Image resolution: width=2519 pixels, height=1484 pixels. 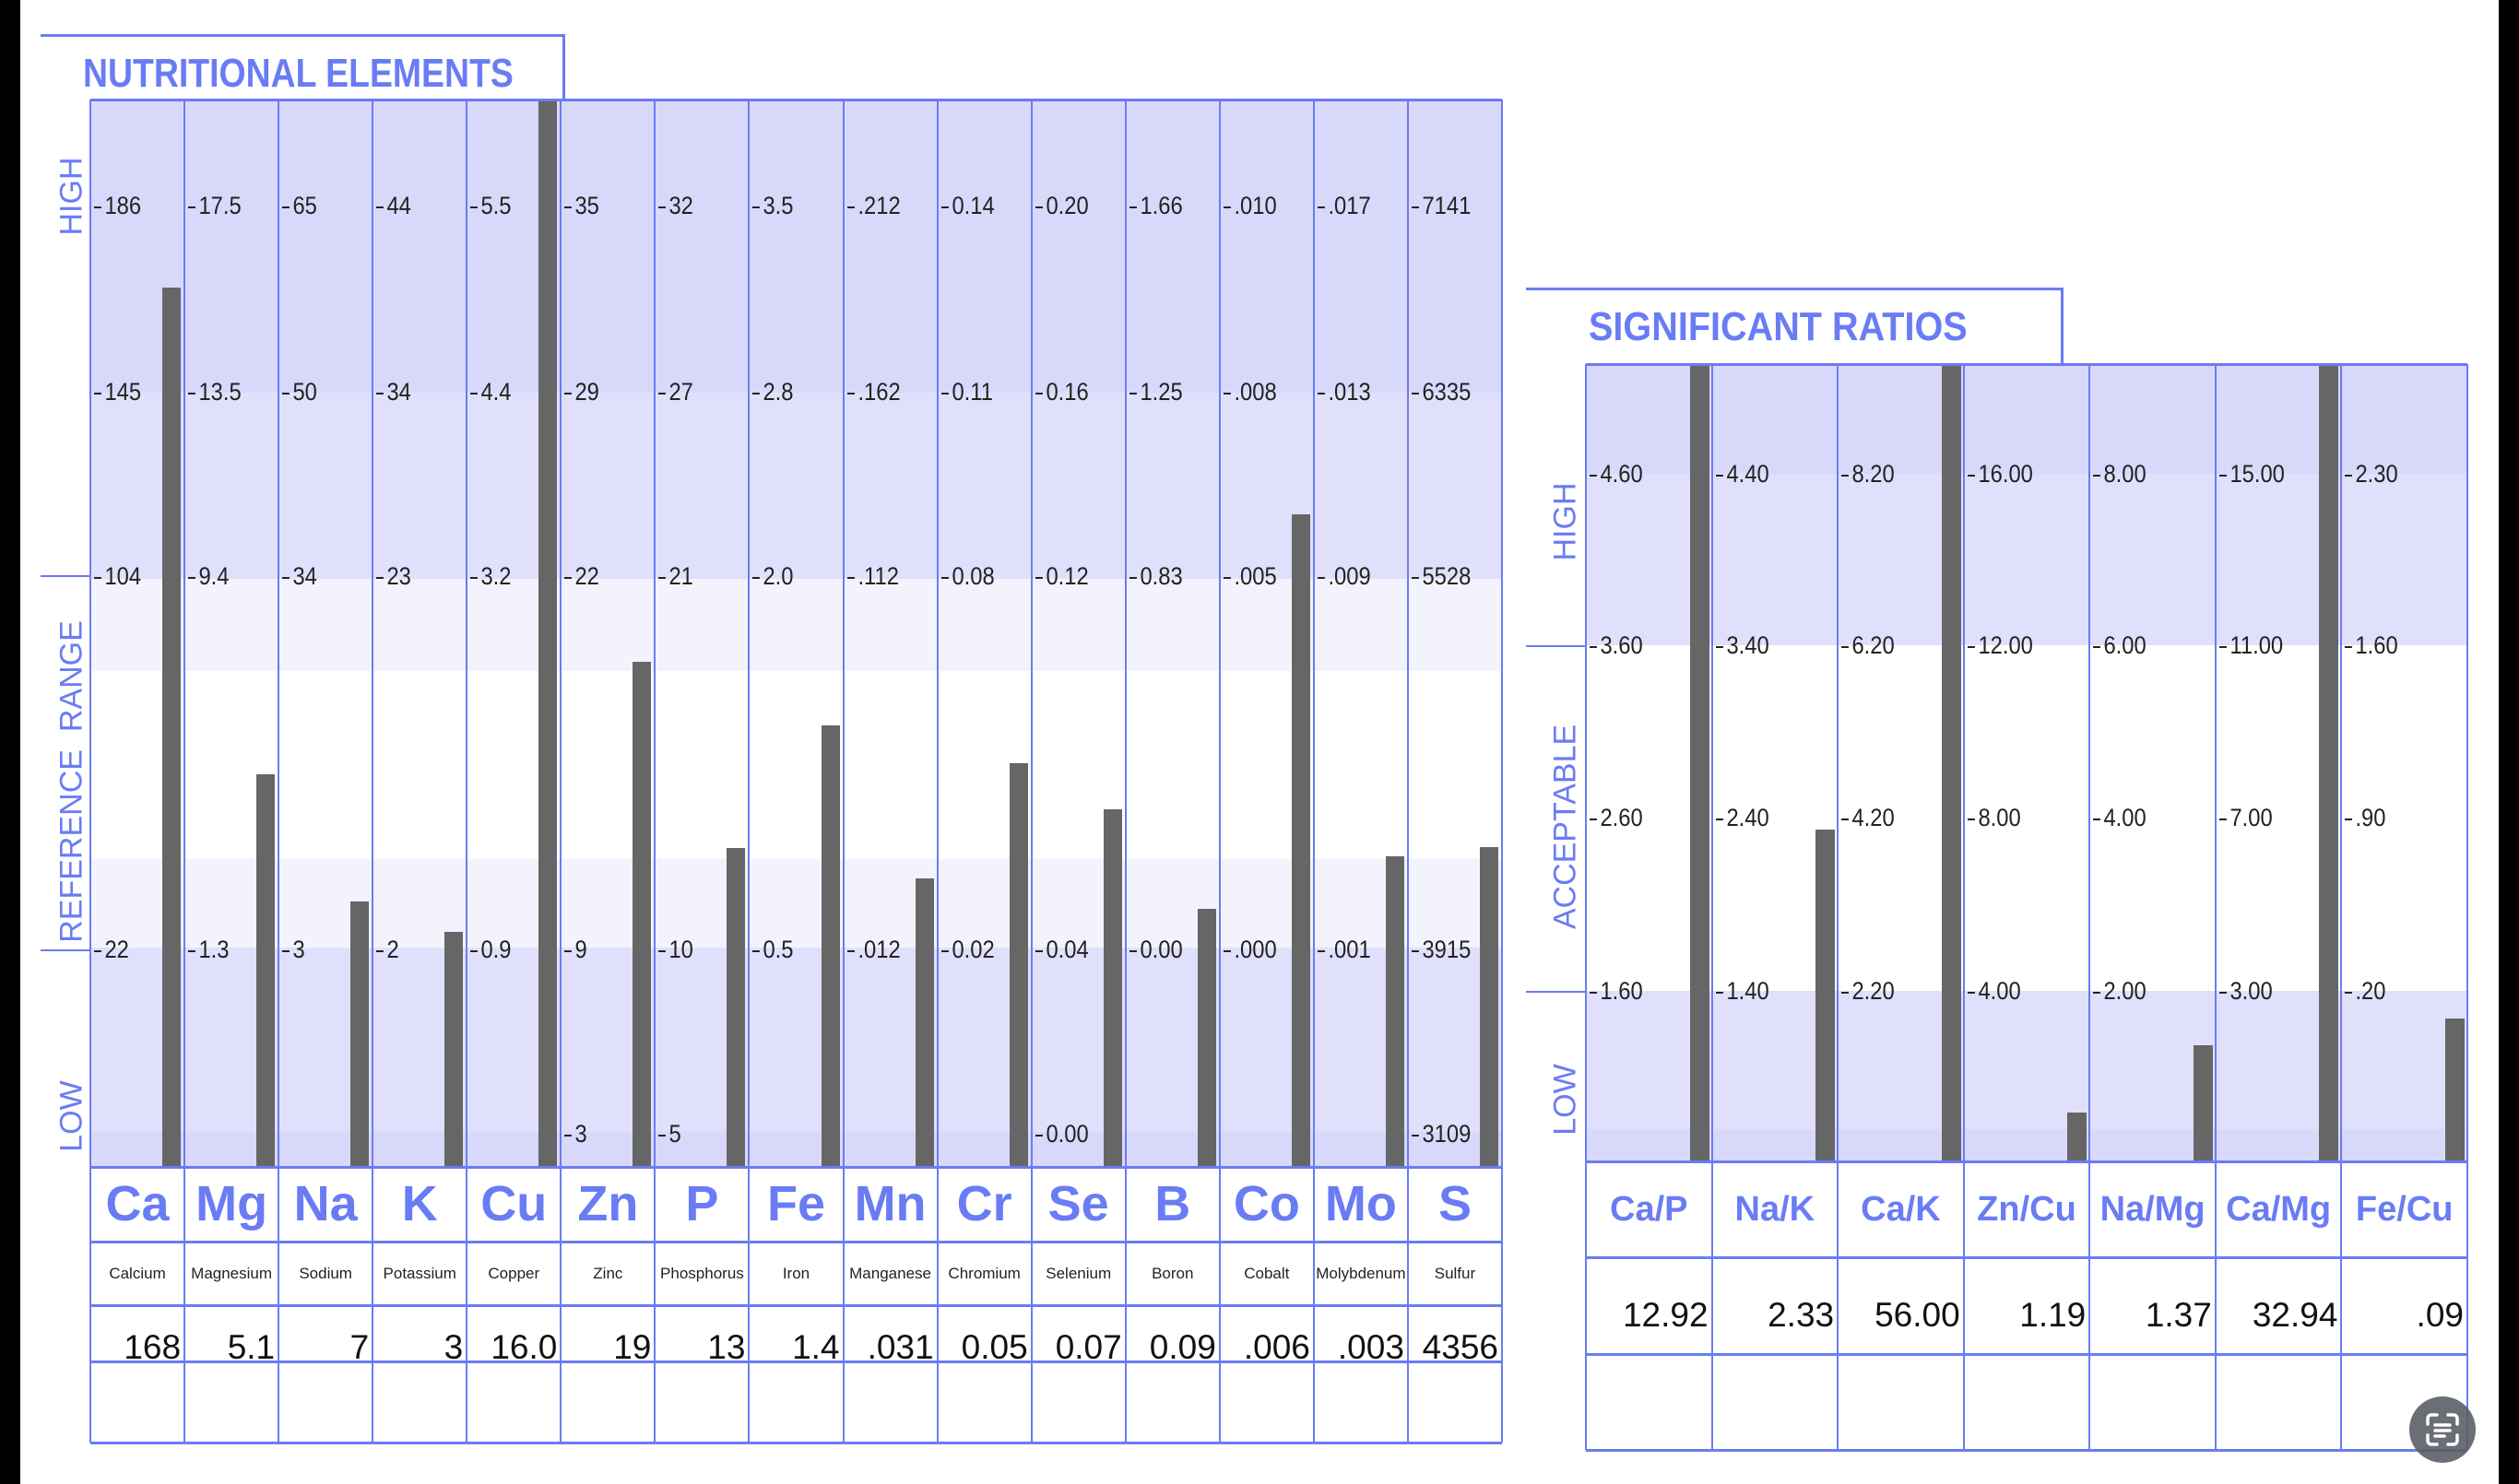 I want to click on element-symbol: Na, so click(x=325, y=1203).